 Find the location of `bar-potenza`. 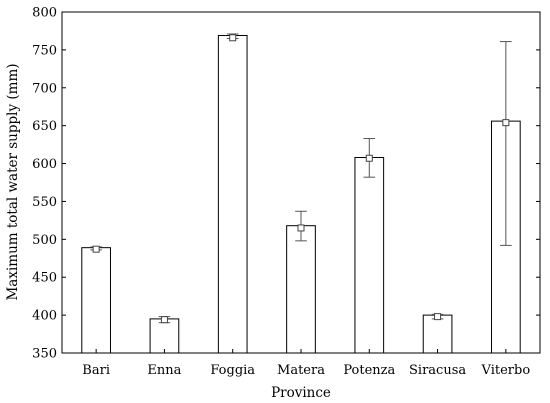

bar-potenza is located at coordinates (369, 255).